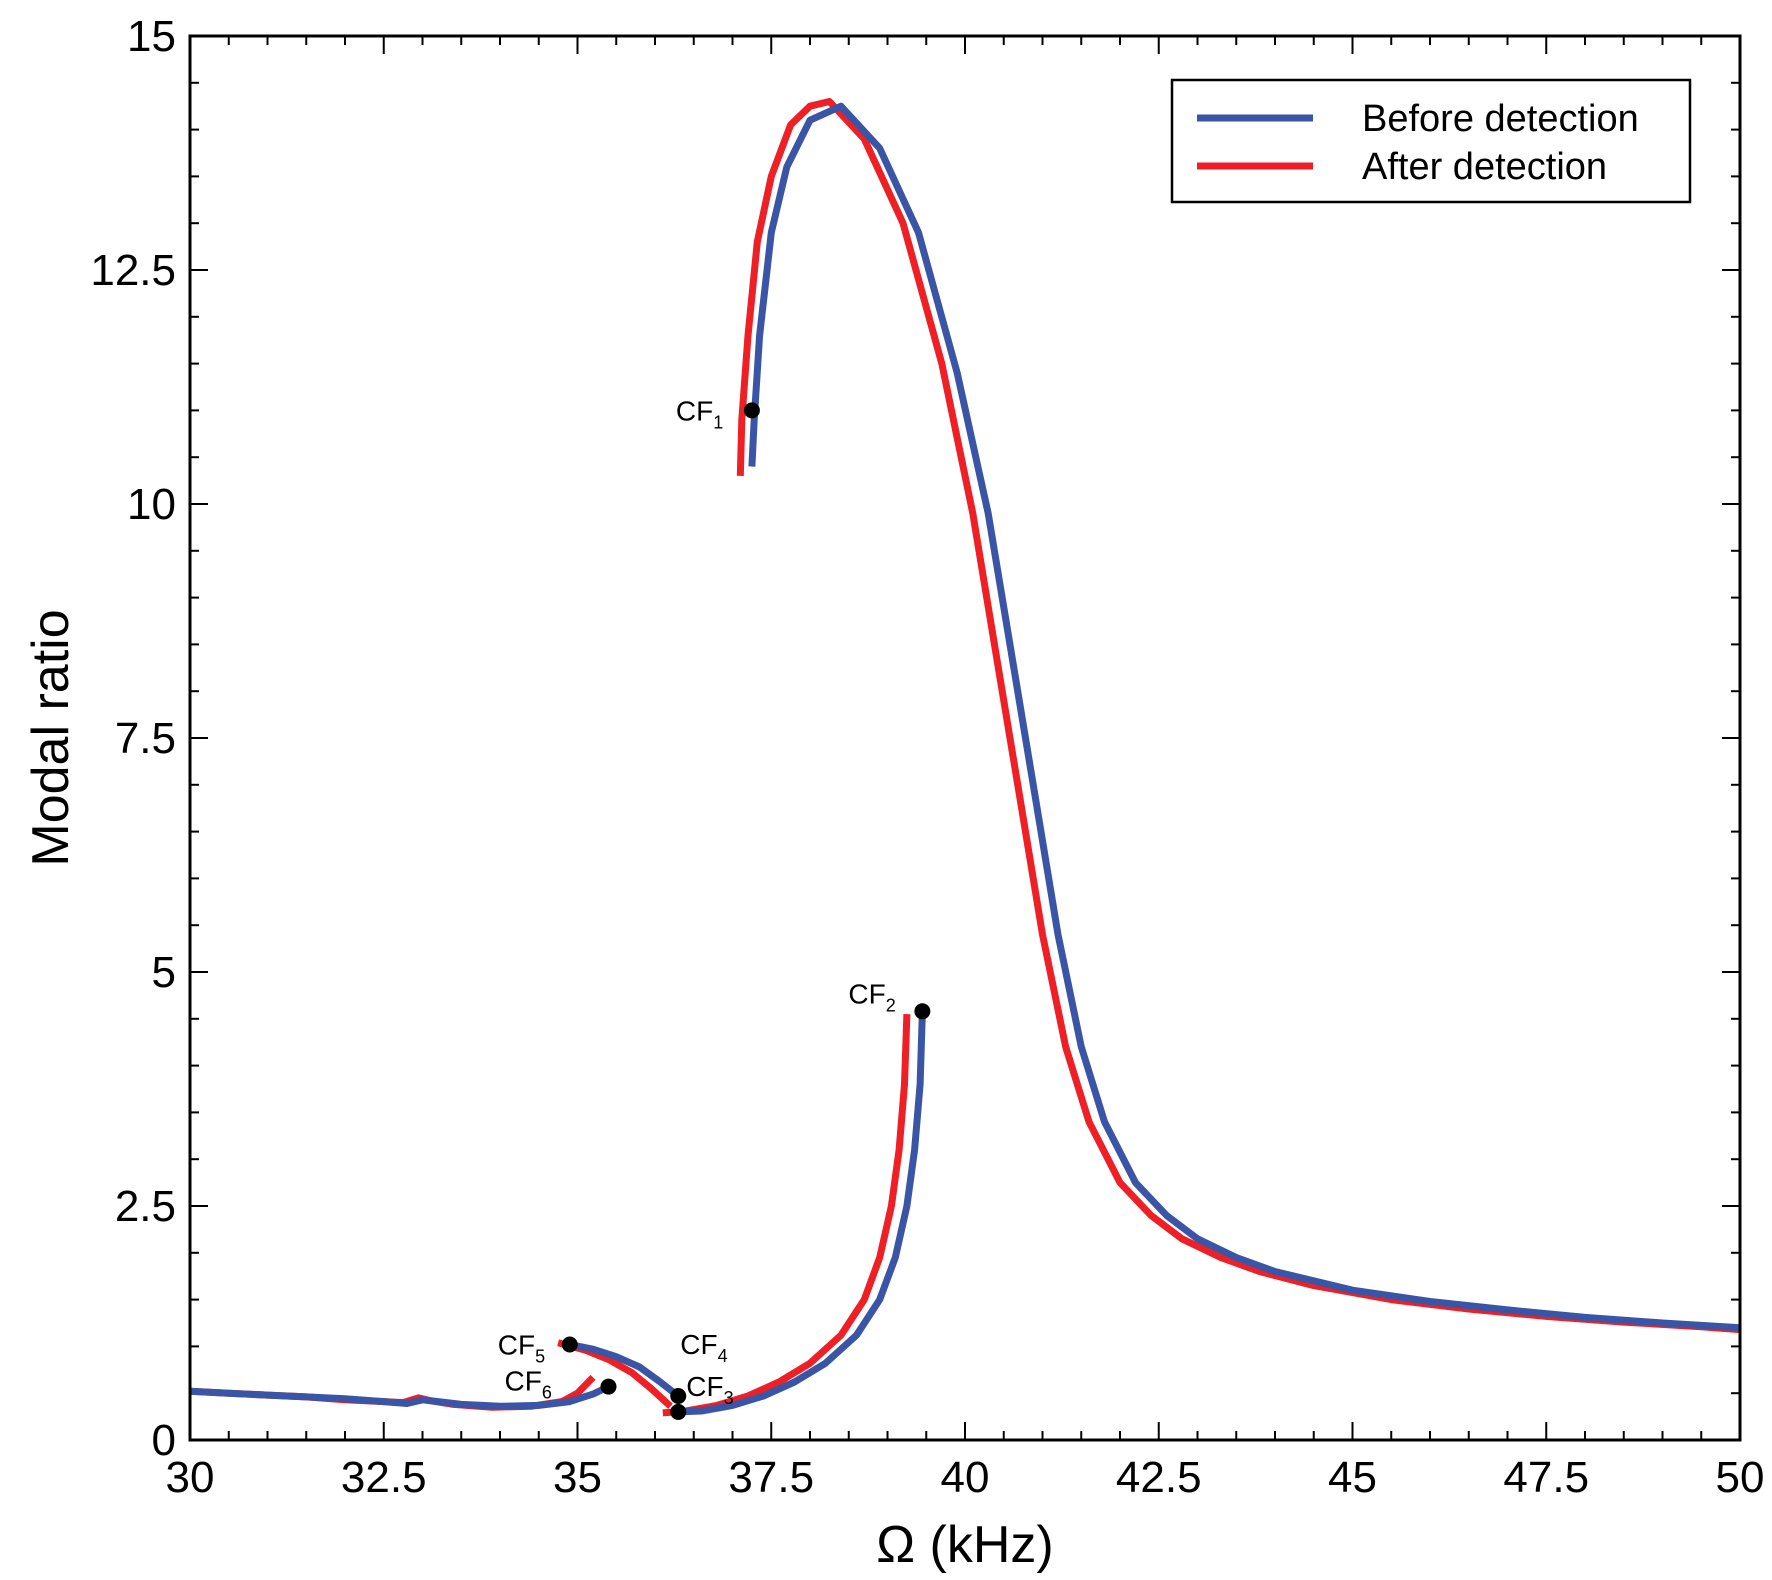 This screenshot has height=1580, width=1772. I want to click on x-axis-title: Ω (kHz), so click(965, 1545).